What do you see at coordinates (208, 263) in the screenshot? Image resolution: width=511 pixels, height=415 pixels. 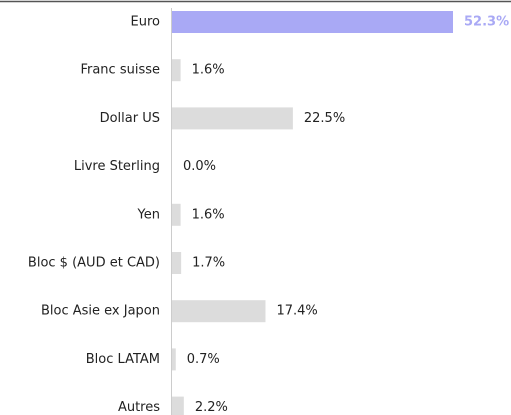 I see `value-label: 1.7%` at bounding box center [208, 263].